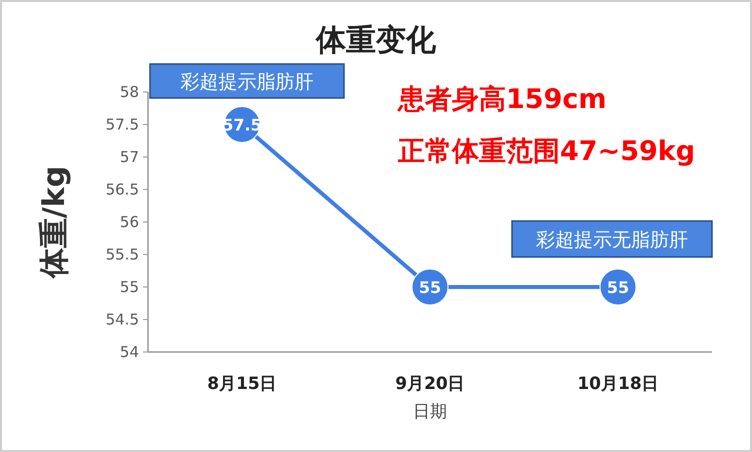 This screenshot has width=752, height=452. What do you see at coordinates (247, 82) in the screenshot?
I see `annotation: 彩超提示脂肪肝` at bounding box center [247, 82].